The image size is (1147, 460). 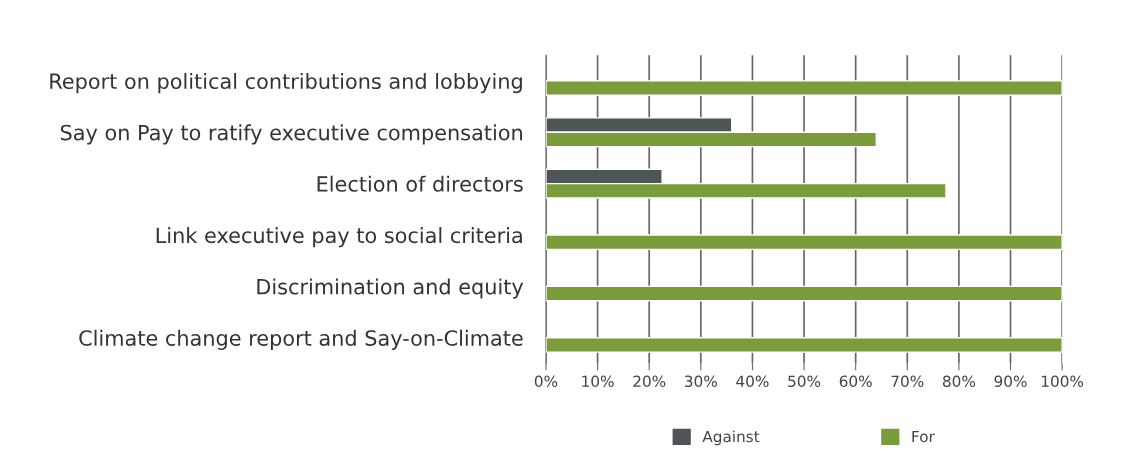 I want to click on y-tick-label: Link executive pay to social criteria, so click(x=339, y=237).